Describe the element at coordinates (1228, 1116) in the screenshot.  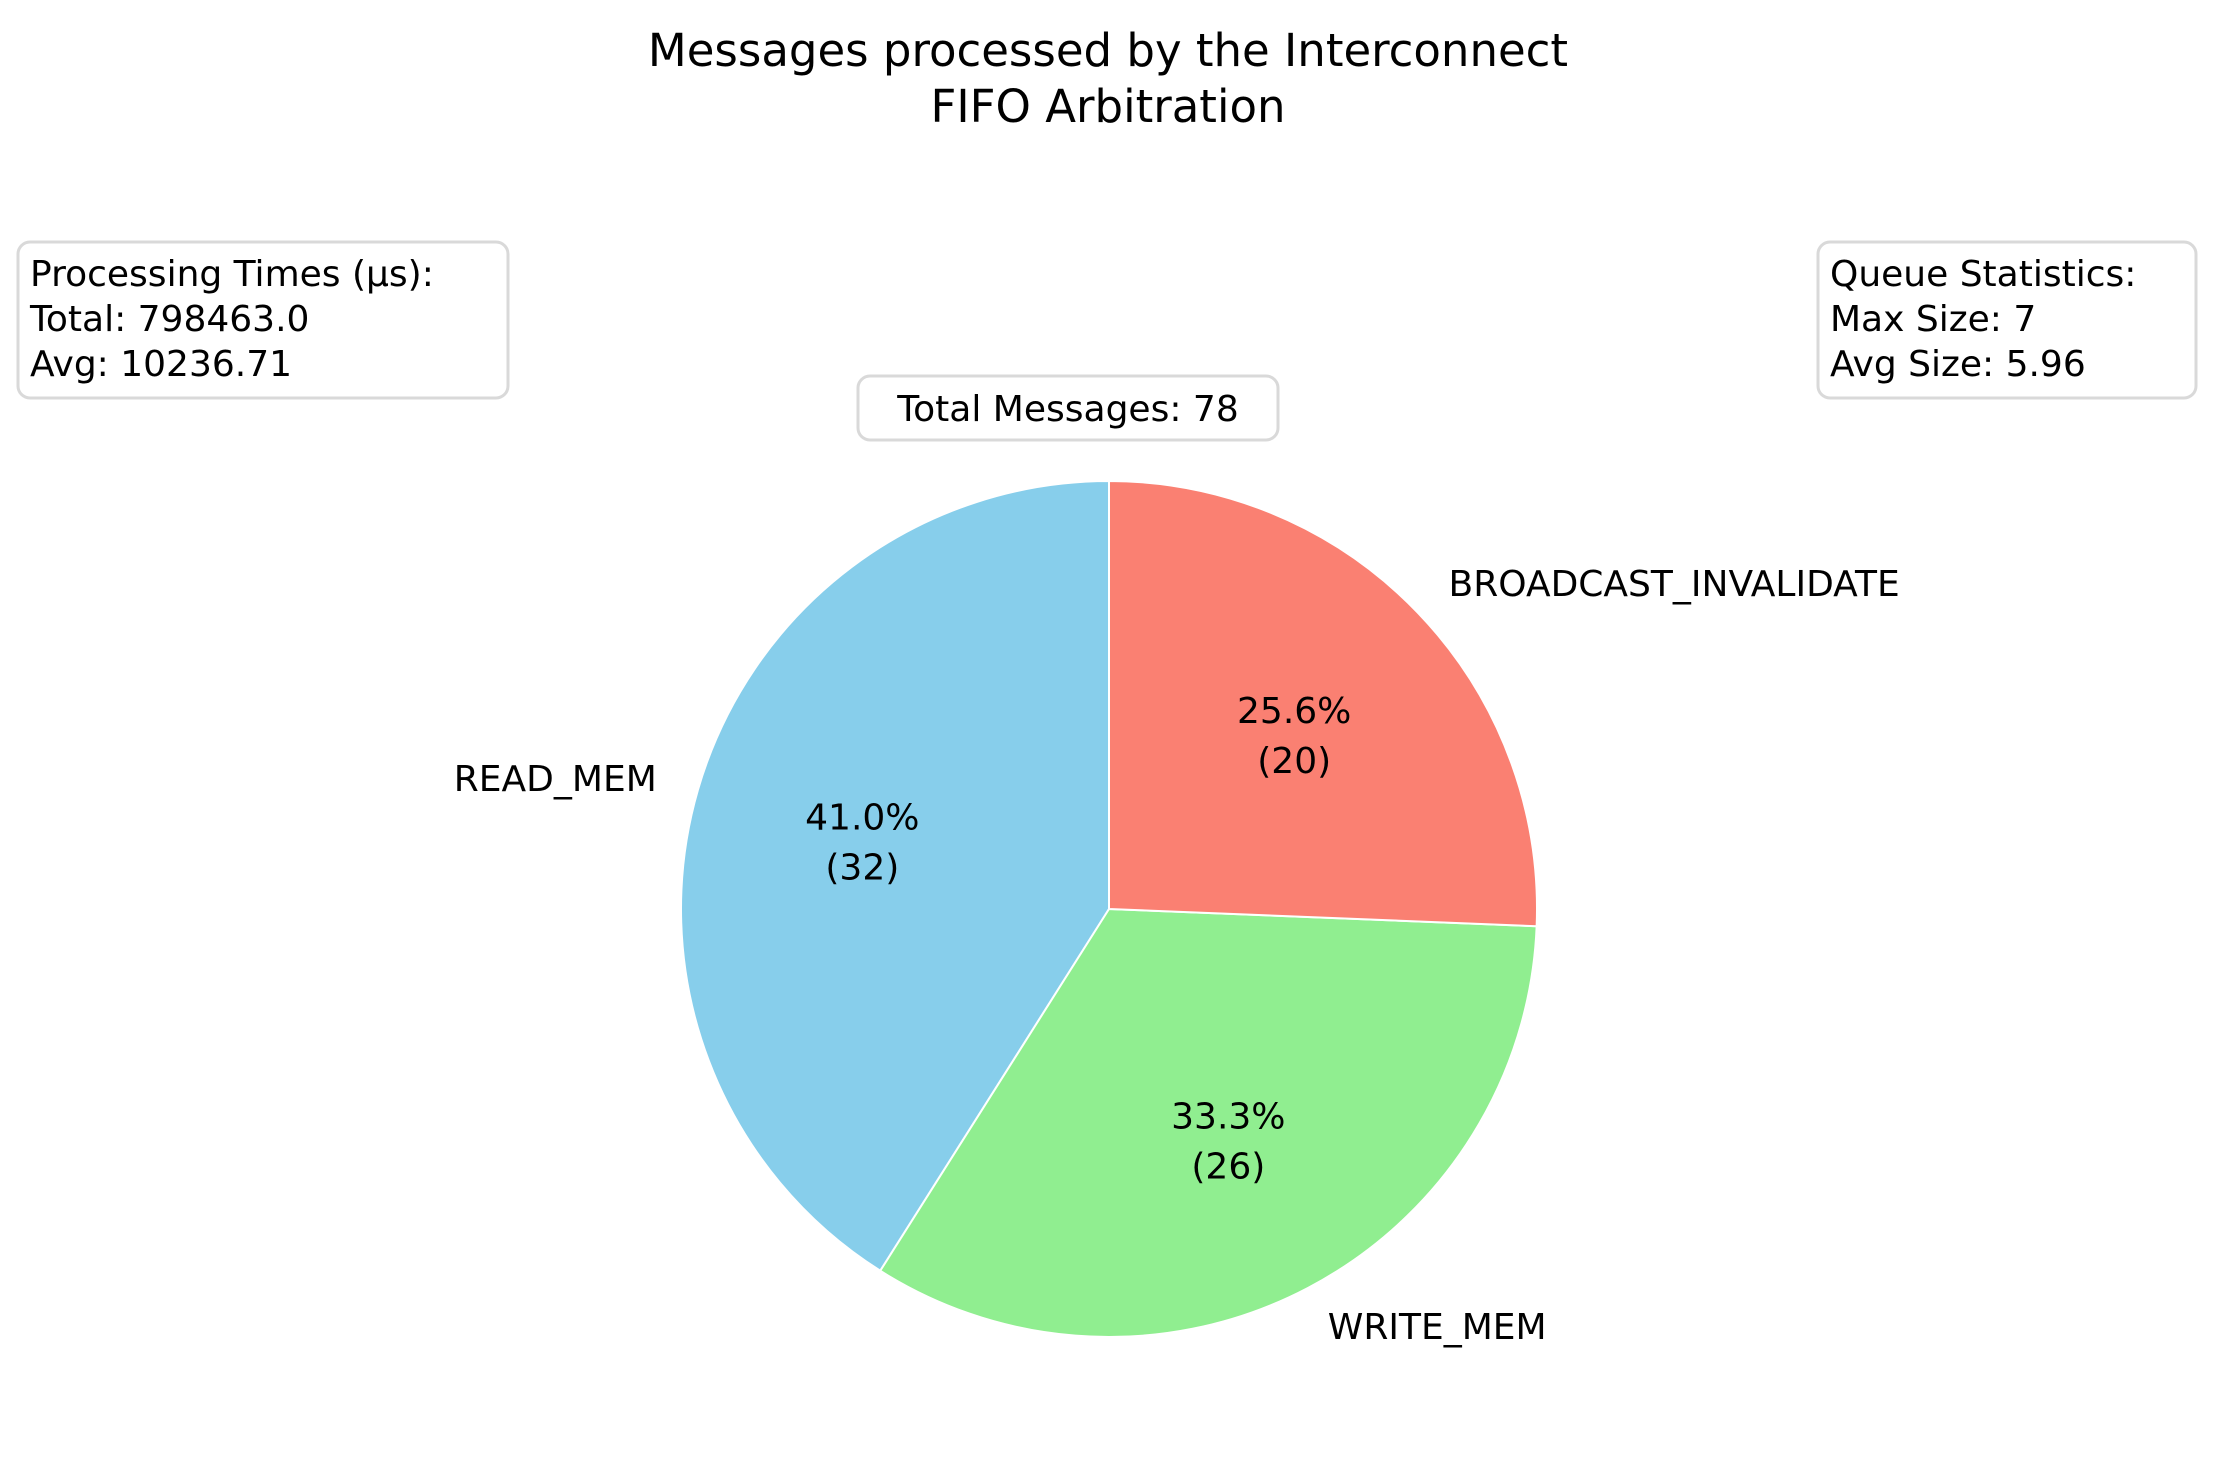
I see `slice-percent-write-mem: 33.3%` at that location.